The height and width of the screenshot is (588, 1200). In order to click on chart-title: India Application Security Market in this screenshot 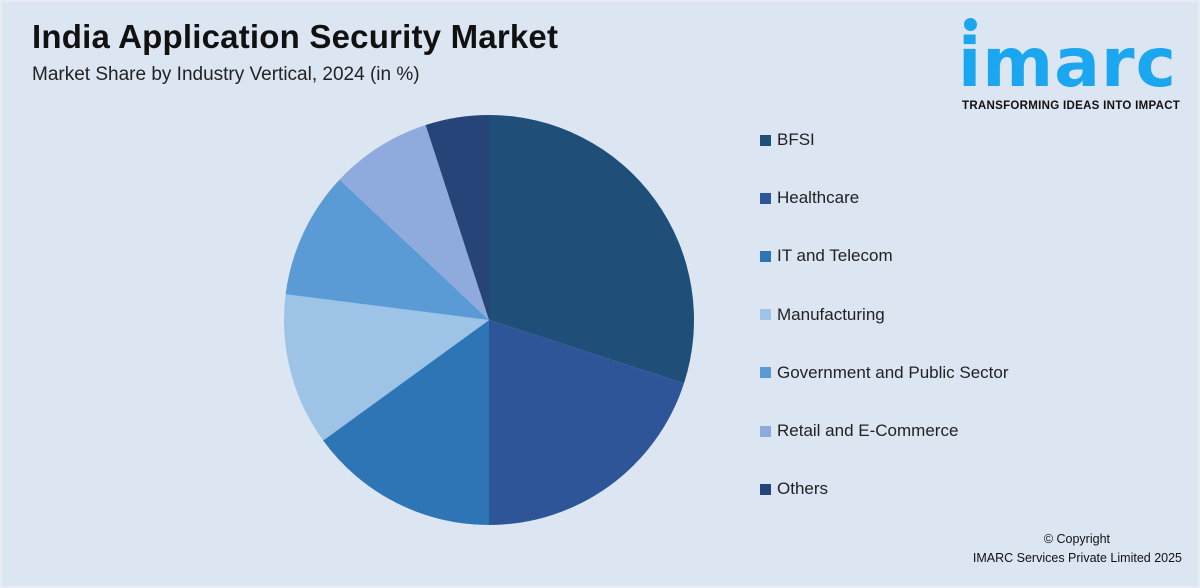, I will do `click(295, 36)`.